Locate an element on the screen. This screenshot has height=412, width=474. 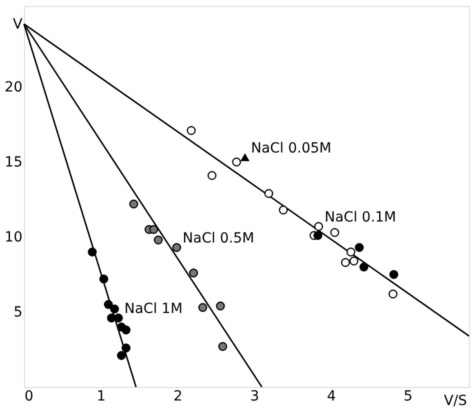
y-tick-label: 20 is located at coordinates (13, 88).